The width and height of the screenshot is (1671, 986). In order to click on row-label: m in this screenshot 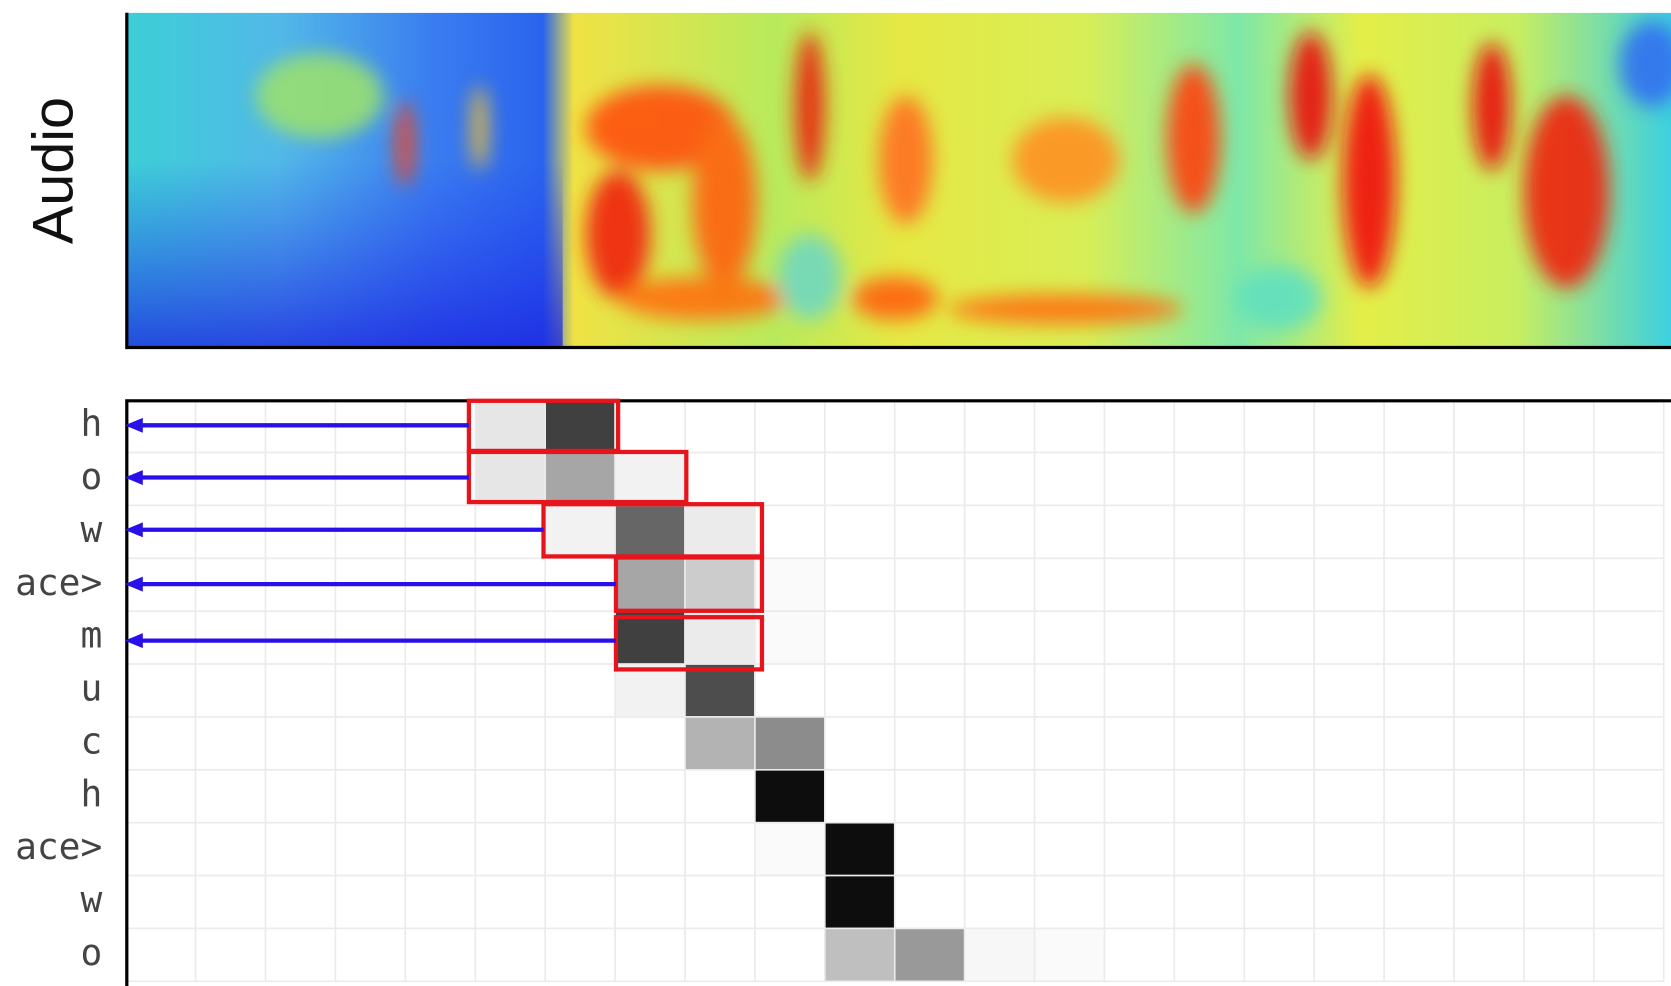, I will do `click(91, 635)`.